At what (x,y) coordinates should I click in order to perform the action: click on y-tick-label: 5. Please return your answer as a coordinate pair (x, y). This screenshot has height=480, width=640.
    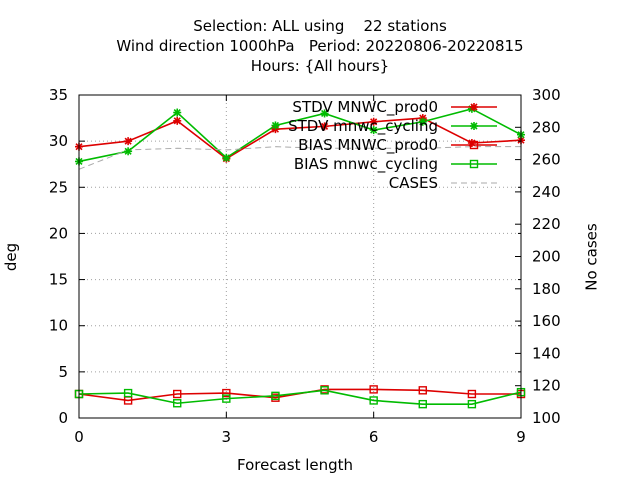
    Looking at the image, I should click on (63, 372).